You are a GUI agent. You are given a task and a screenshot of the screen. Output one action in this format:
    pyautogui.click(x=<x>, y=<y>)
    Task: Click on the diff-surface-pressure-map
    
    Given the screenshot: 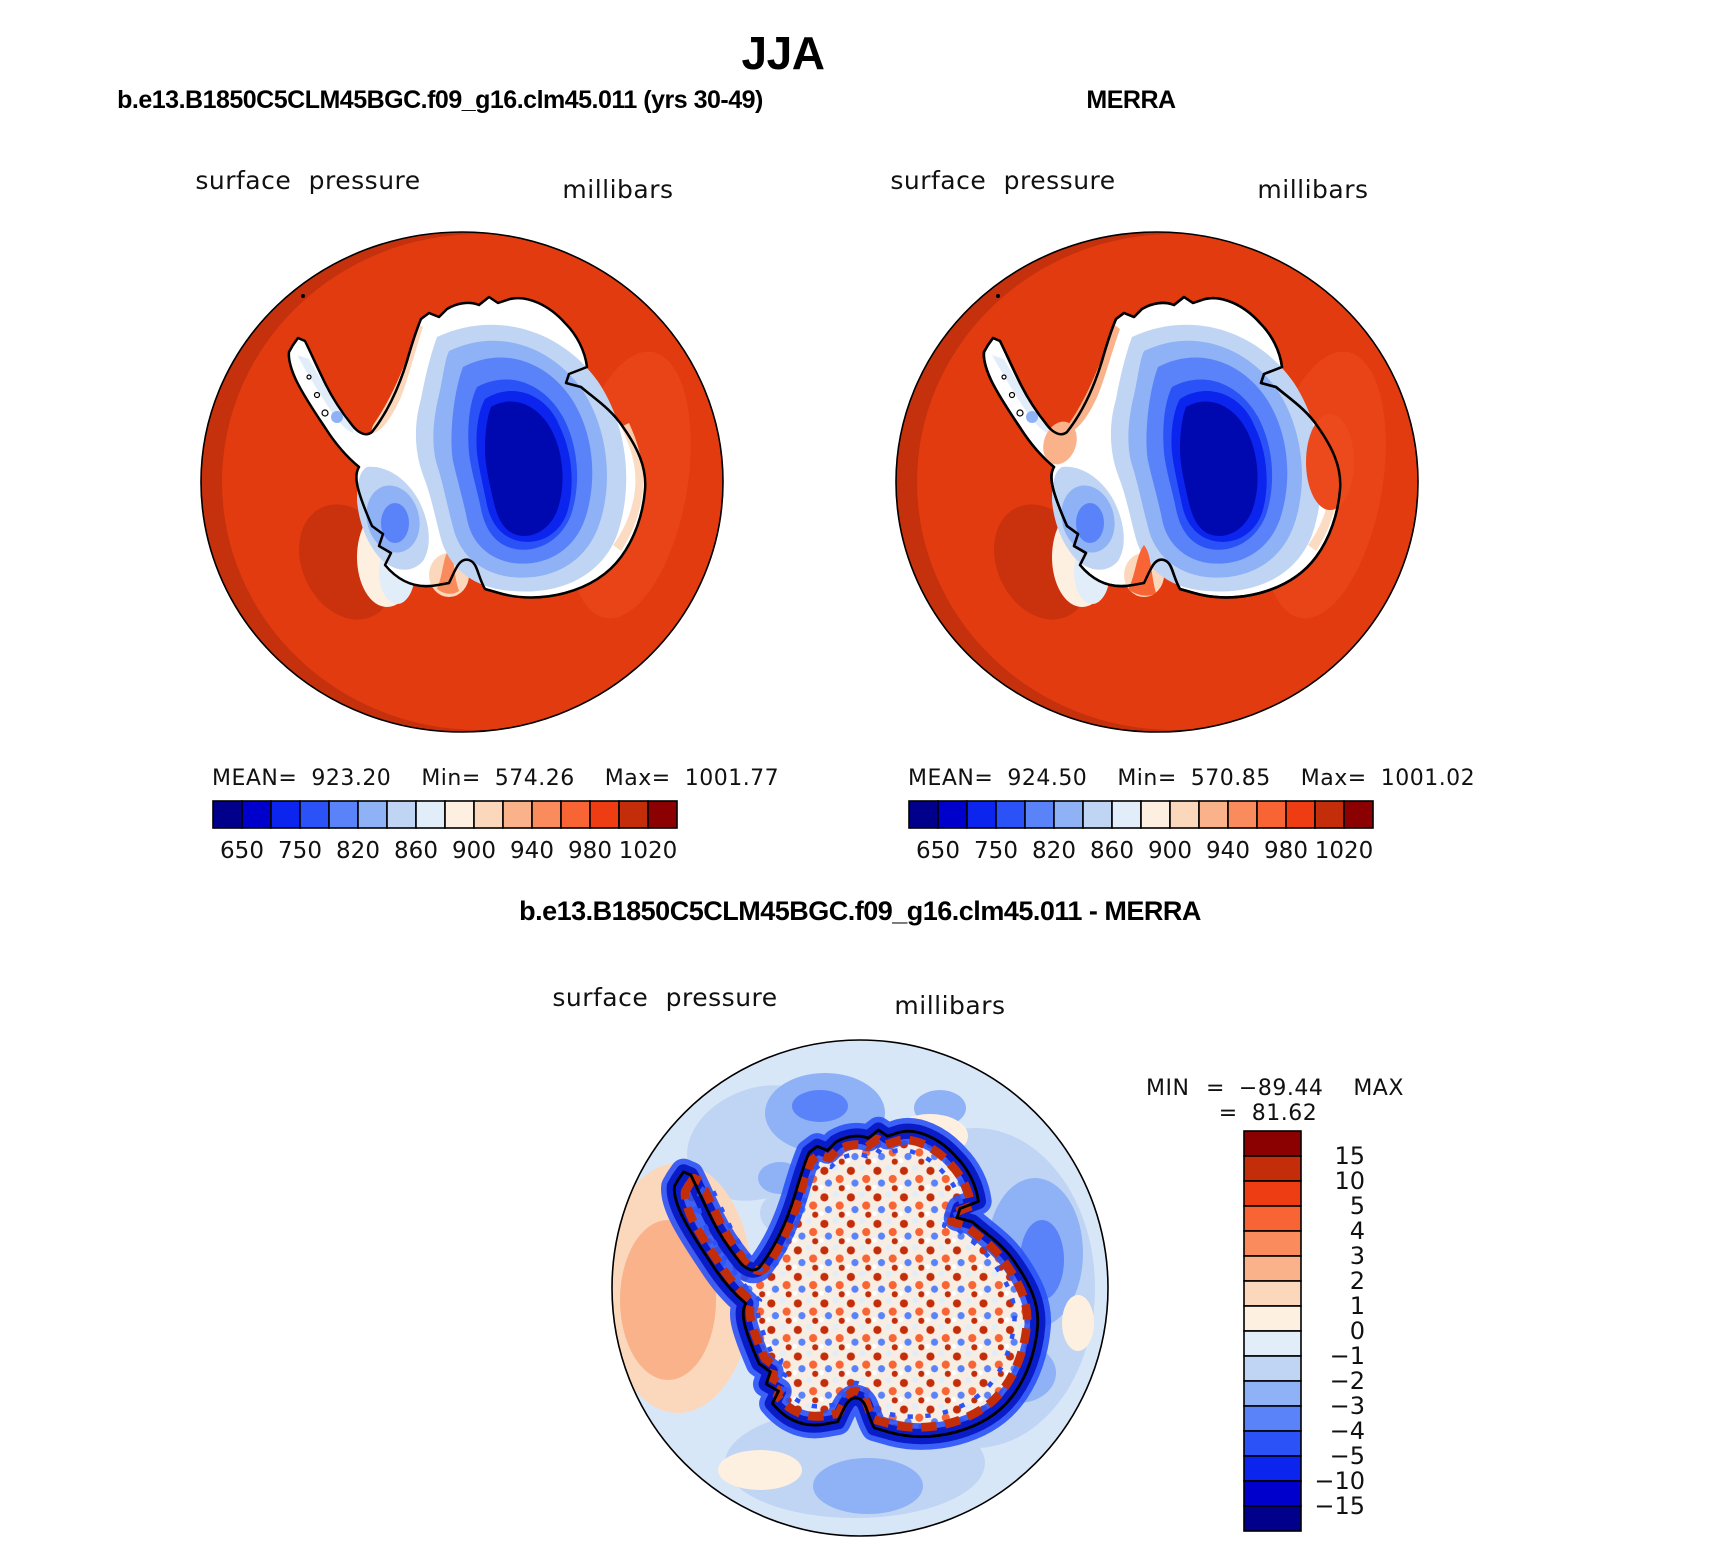 What is the action you would take?
    pyautogui.click(x=860, y=1288)
    